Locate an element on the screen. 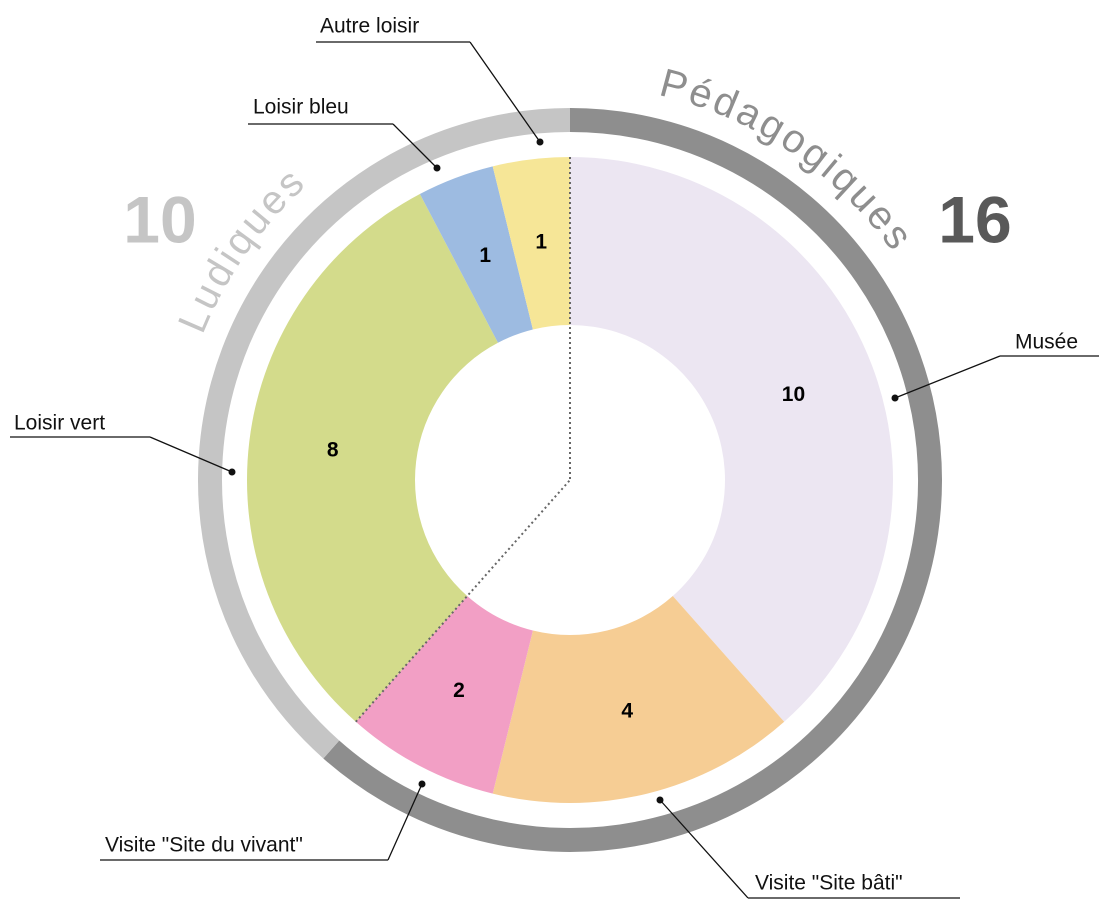  category-label: Loisir bleu is located at coordinates (301, 107).